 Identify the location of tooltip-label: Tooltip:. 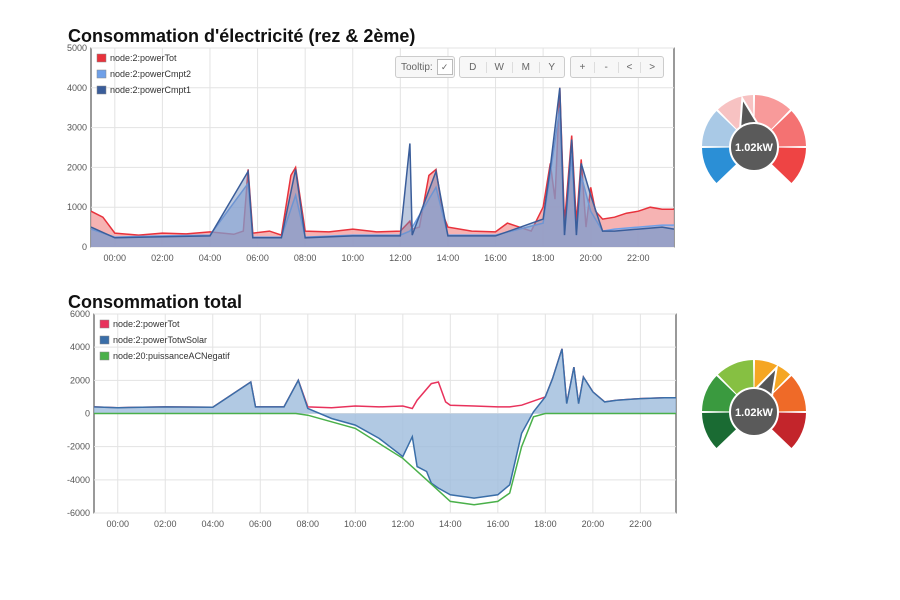
(417, 67).